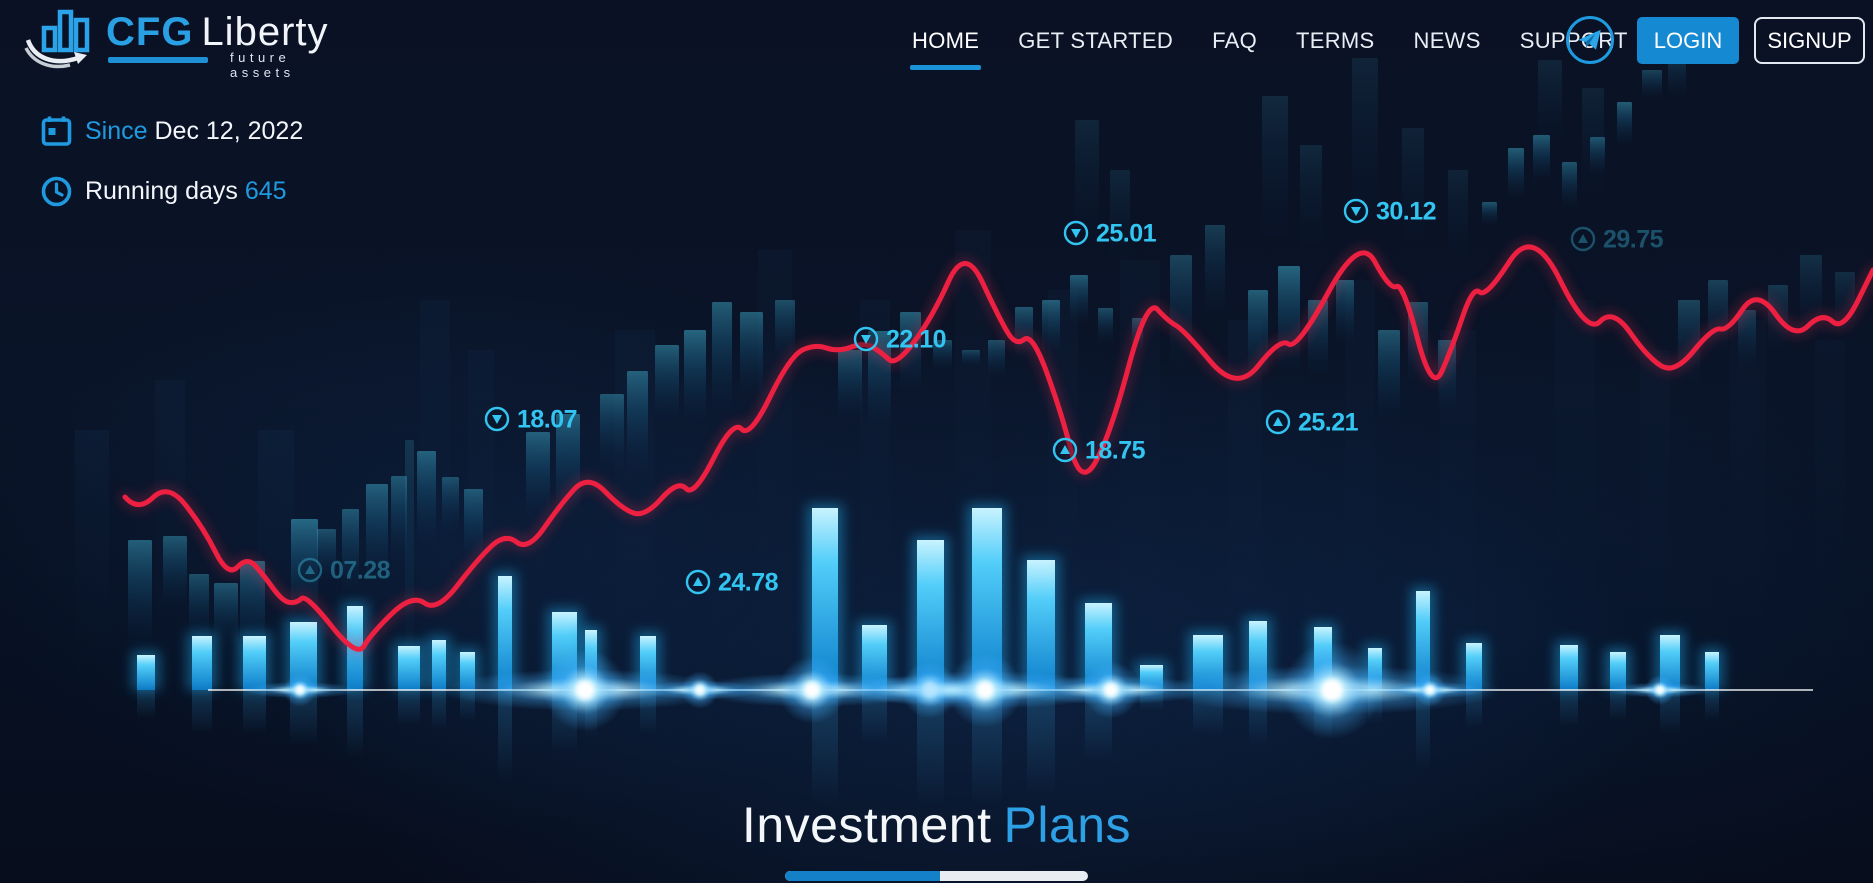 This screenshot has width=1873, height=883. I want to click on svg-text: 18.75, so click(1115, 451).